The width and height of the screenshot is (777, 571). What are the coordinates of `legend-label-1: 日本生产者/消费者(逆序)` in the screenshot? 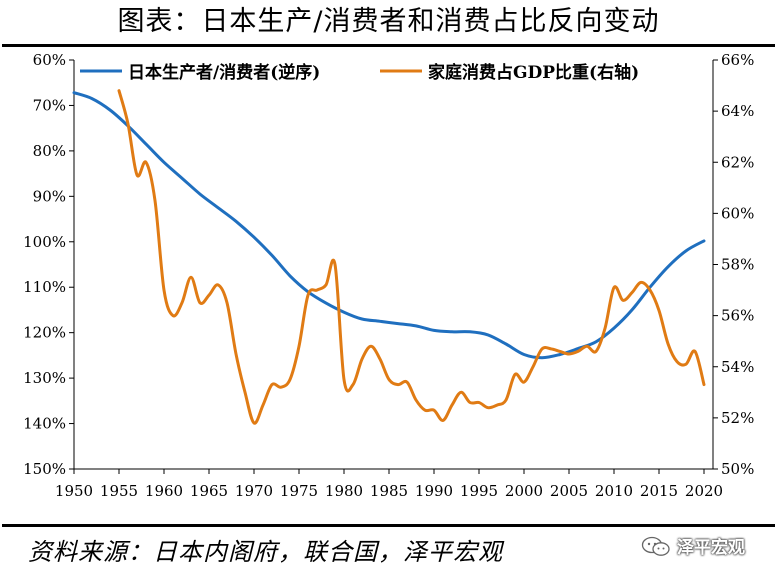 It's located at (224, 72).